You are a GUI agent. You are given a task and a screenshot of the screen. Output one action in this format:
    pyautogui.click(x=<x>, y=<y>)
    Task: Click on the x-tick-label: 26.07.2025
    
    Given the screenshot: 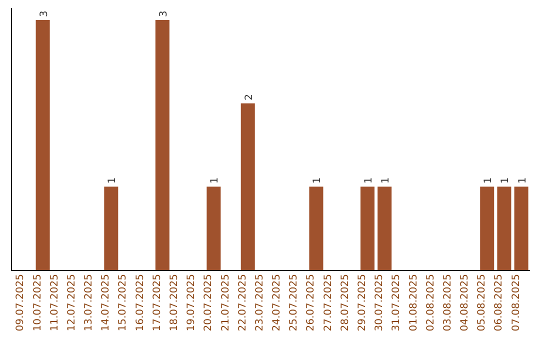 What is the action you would take?
    pyautogui.click(x=311, y=303)
    